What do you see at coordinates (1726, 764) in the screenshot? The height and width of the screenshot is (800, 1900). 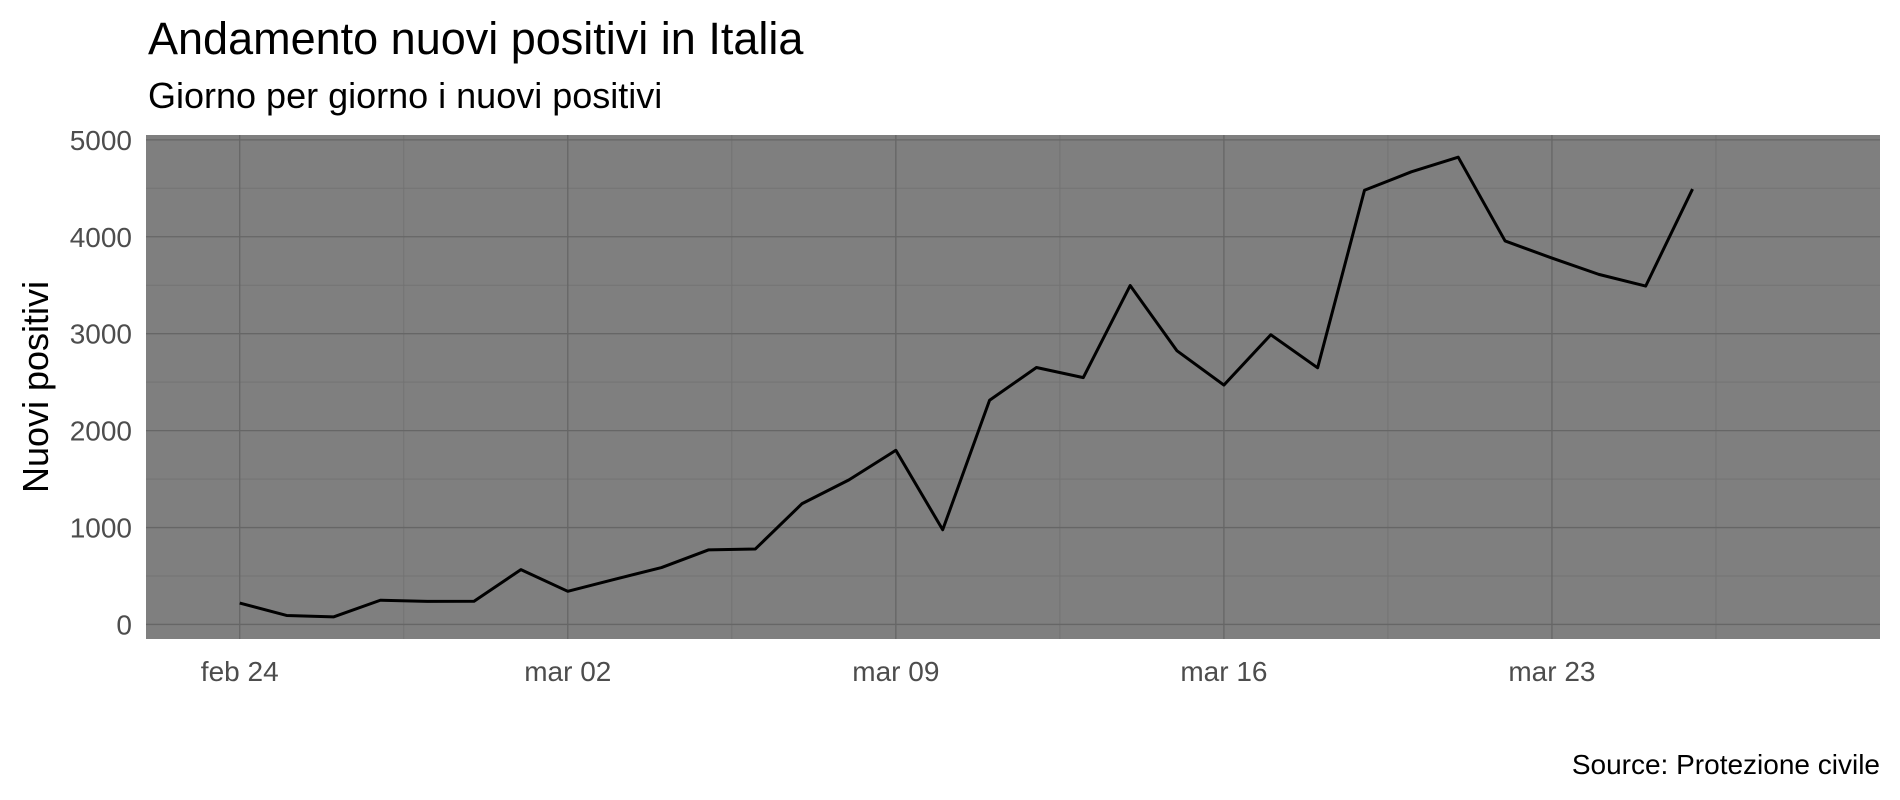 I see `chart-caption: Source: Protezione civile` at bounding box center [1726, 764].